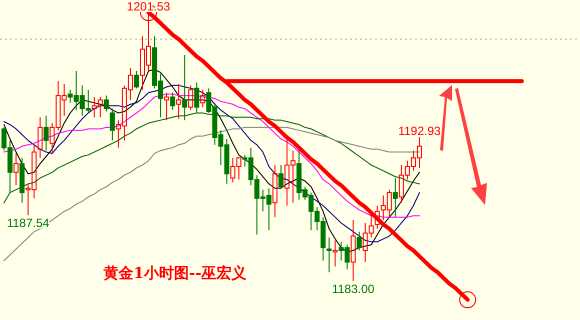 The height and width of the screenshot is (320, 580). What do you see at coordinates (353, 289) in the screenshot?
I see `annotation: 1183.00` at bounding box center [353, 289].